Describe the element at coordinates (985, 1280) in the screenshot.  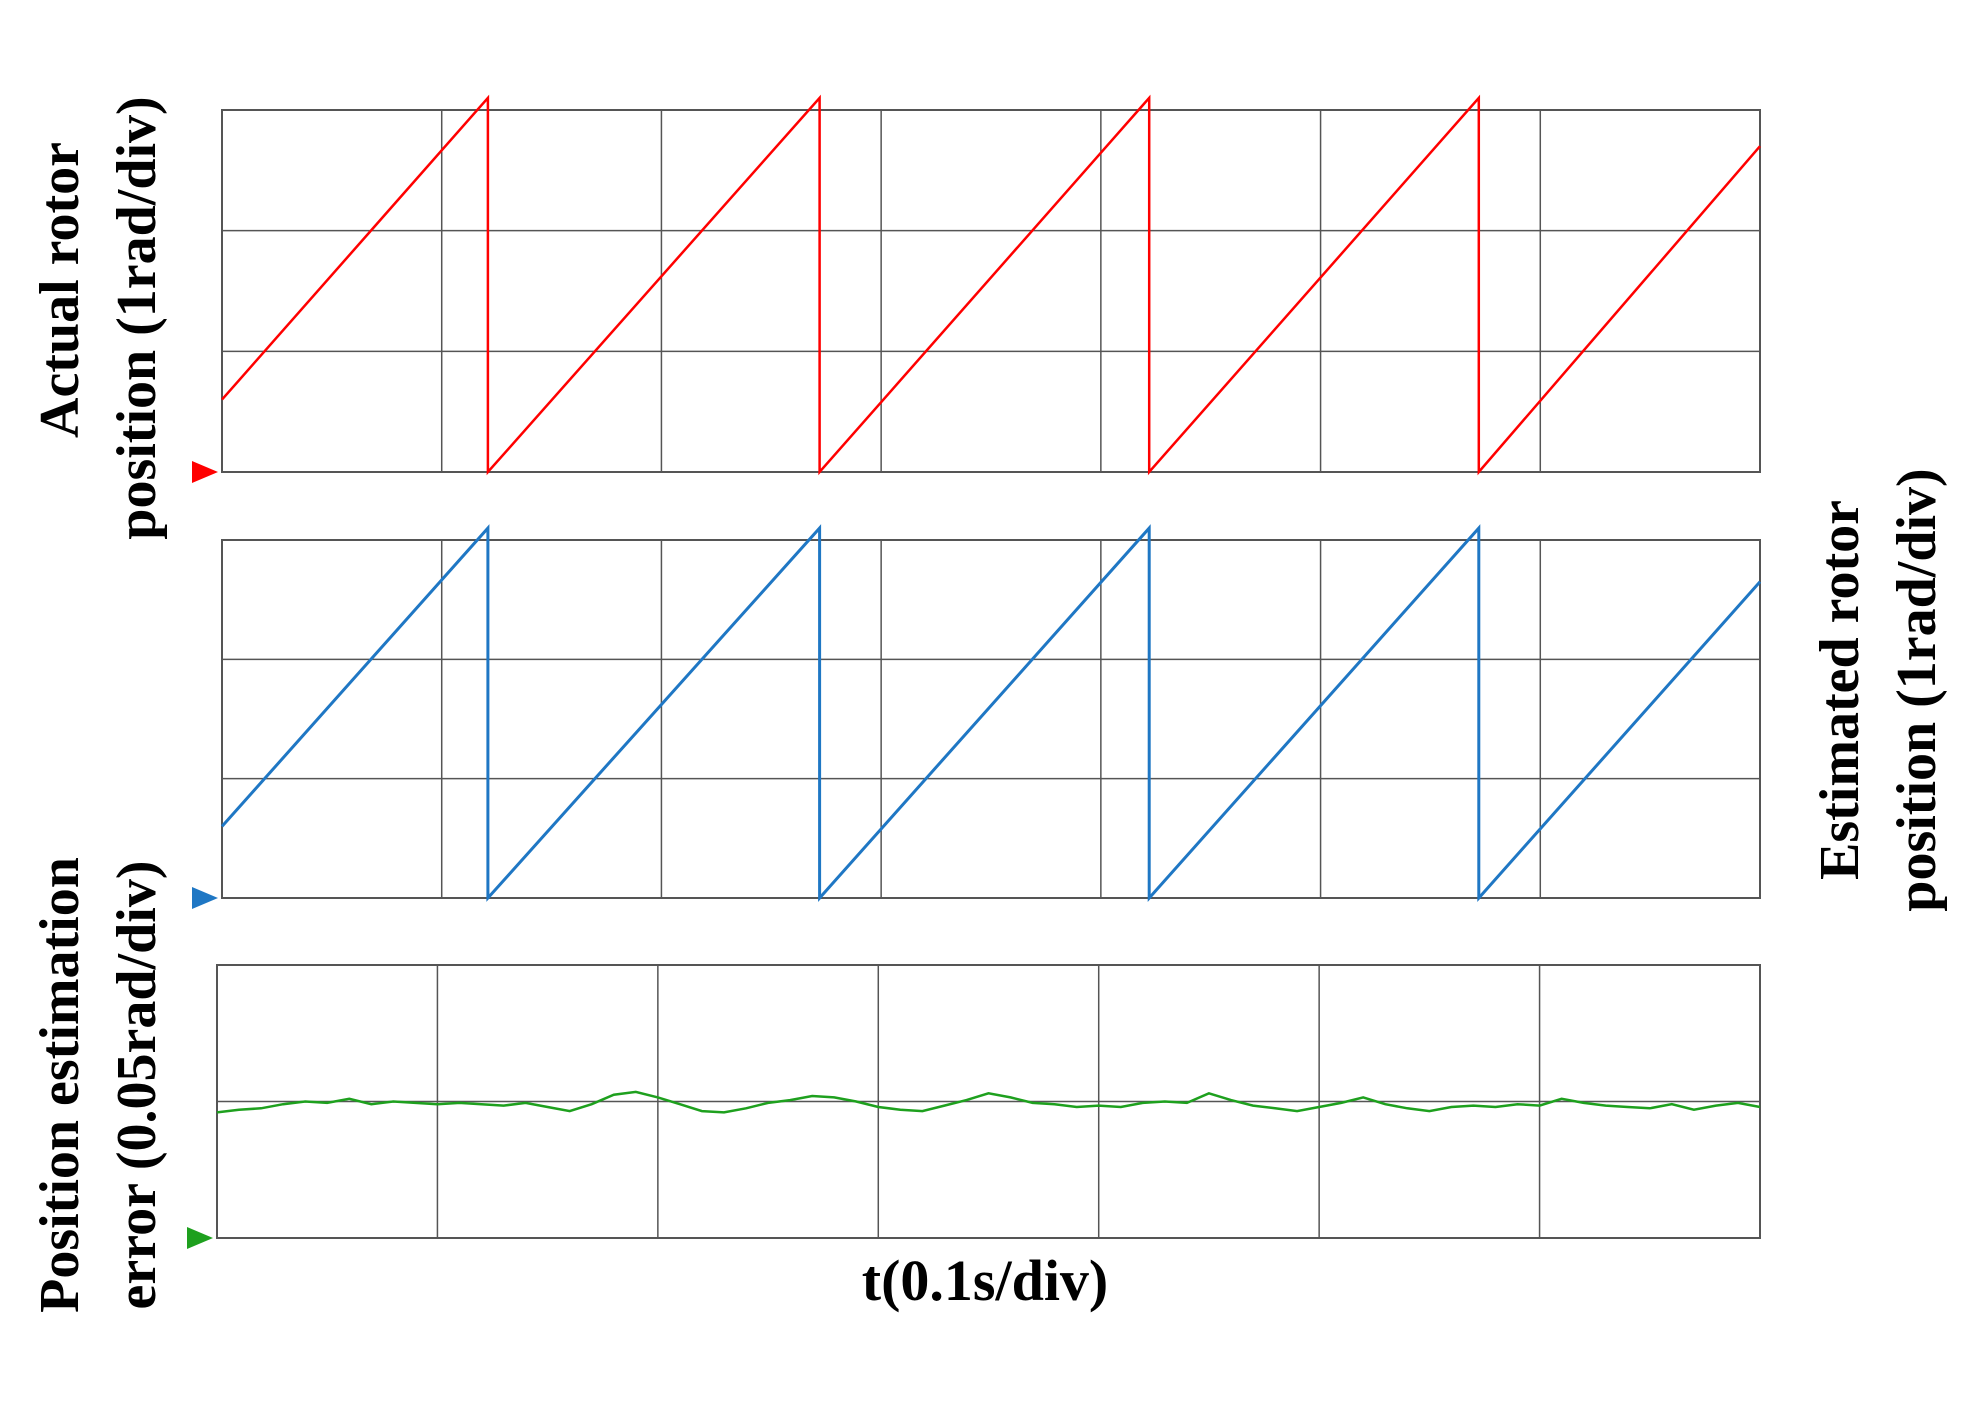
I see `time-xlabel: t(0.1s/div)` at that location.